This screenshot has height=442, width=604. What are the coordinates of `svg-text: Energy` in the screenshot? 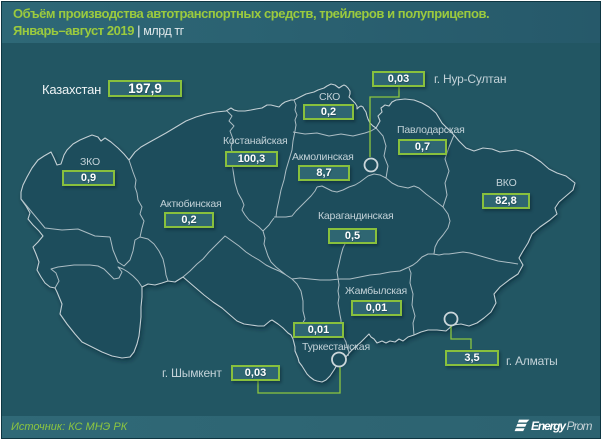 It's located at (549, 426).